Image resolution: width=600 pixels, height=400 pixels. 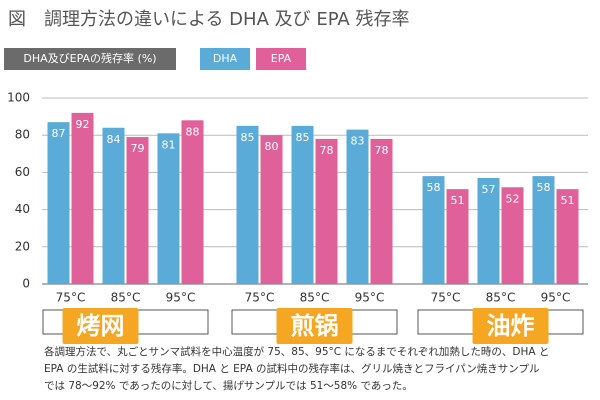 What do you see at coordinates (26, 284) in the screenshot?
I see `y-tick-label: 0` at bounding box center [26, 284].